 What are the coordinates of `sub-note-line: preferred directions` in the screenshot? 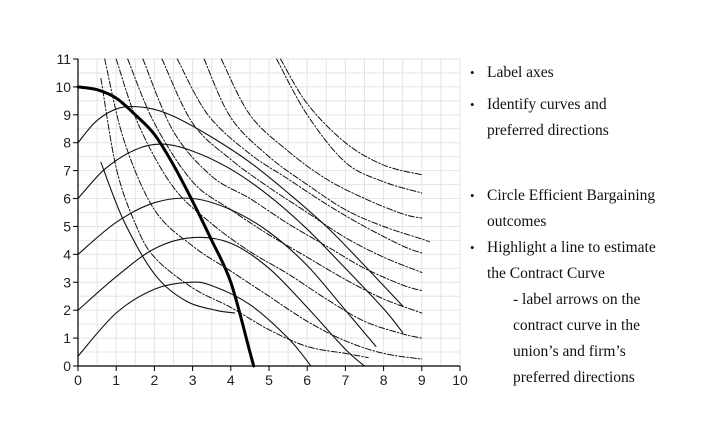 It's located at (574, 377).